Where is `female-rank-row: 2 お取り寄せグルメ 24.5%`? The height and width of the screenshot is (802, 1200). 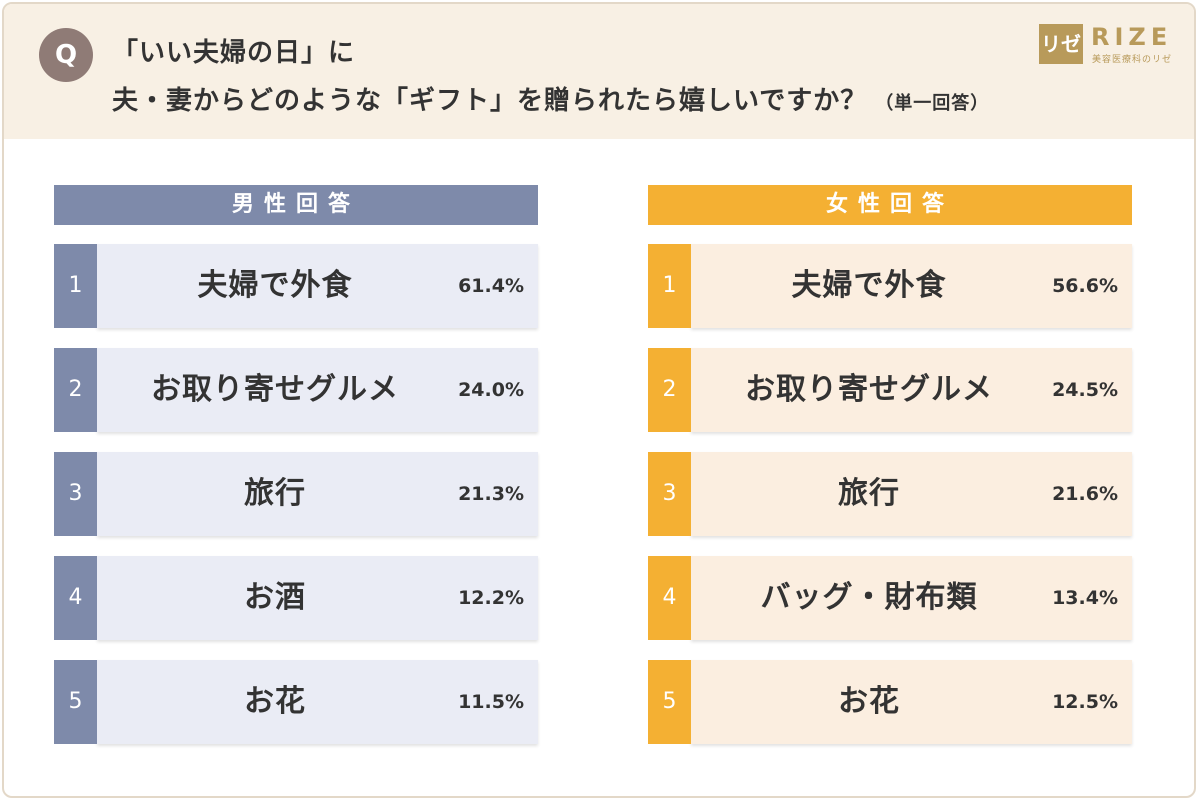 female-rank-row: 2 お取り寄せグルメ 24.5% is located at coordinates (890, 390).